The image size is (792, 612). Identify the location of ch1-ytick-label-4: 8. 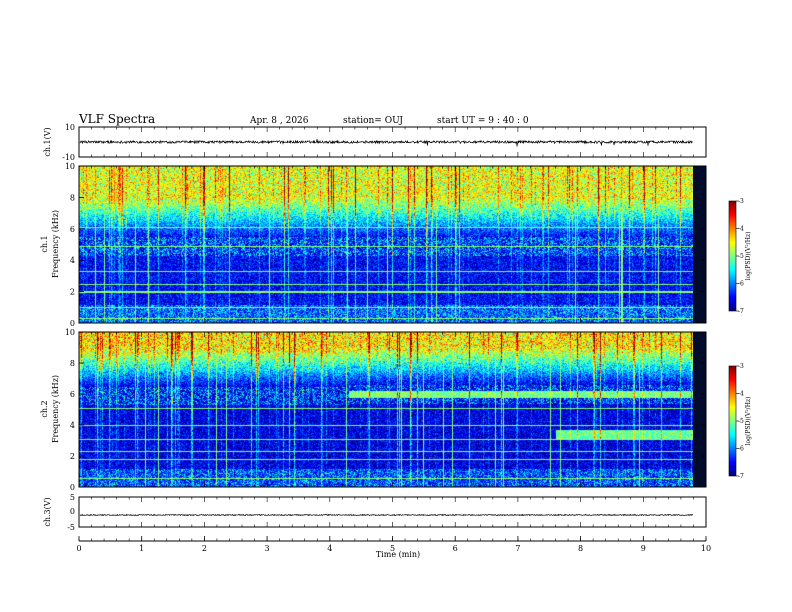
(72, 197).